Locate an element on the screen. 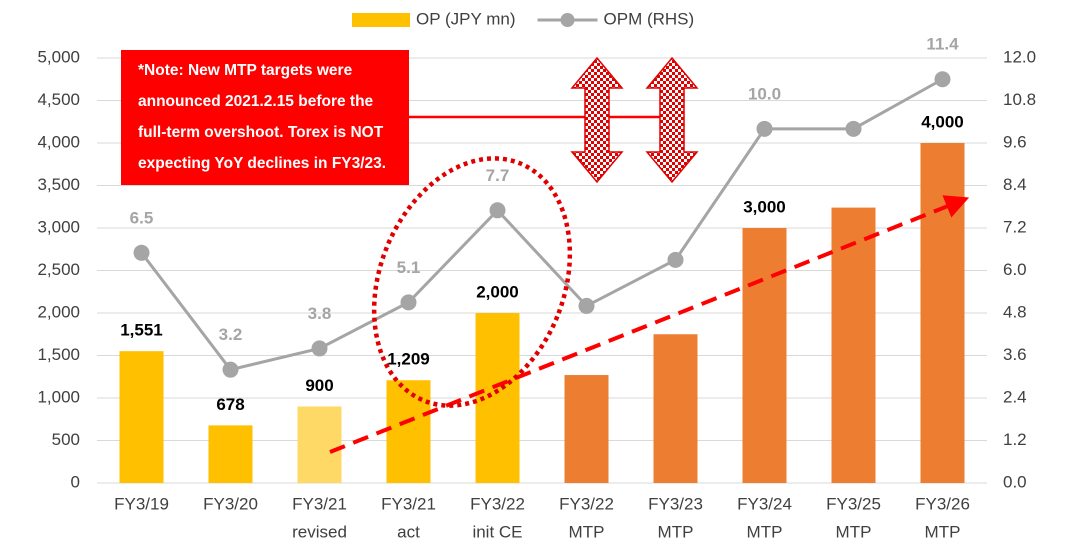  y-tick-label: 0 is located at coordinates (75, 481).